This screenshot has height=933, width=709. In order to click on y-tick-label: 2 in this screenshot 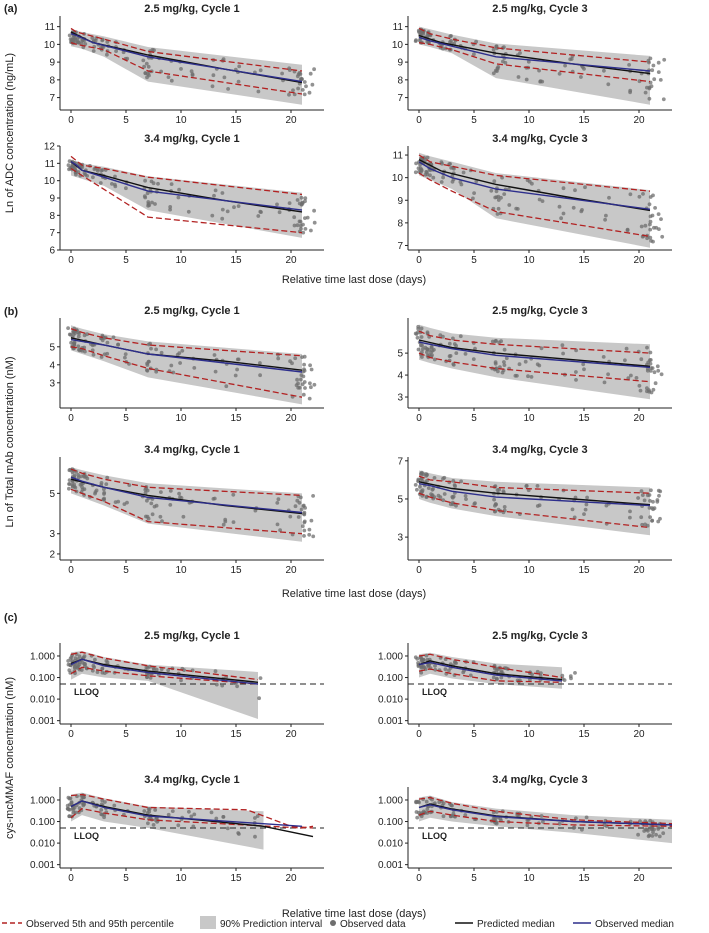, I will do `click(52, 554)`.